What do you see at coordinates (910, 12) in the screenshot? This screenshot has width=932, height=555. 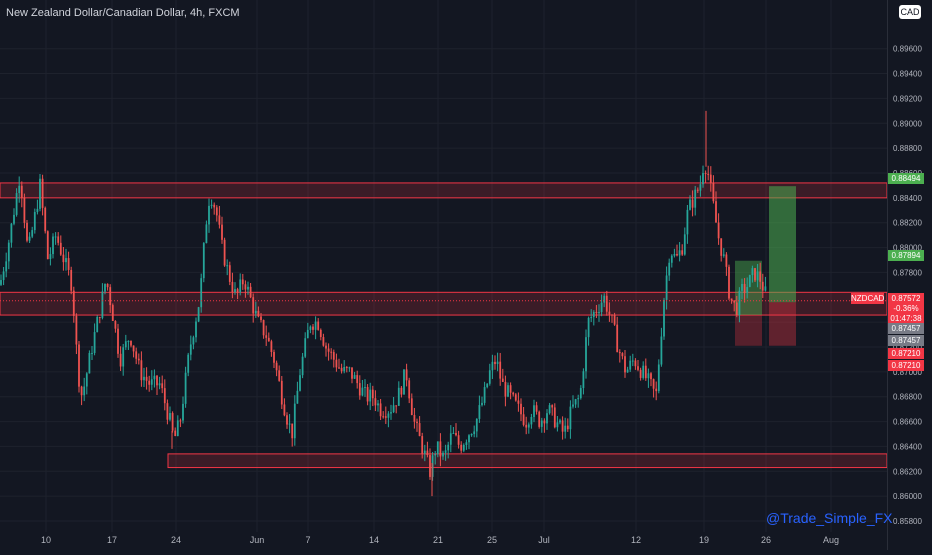 I see `currency-badge: CAD` at bounding box center [910, 12].